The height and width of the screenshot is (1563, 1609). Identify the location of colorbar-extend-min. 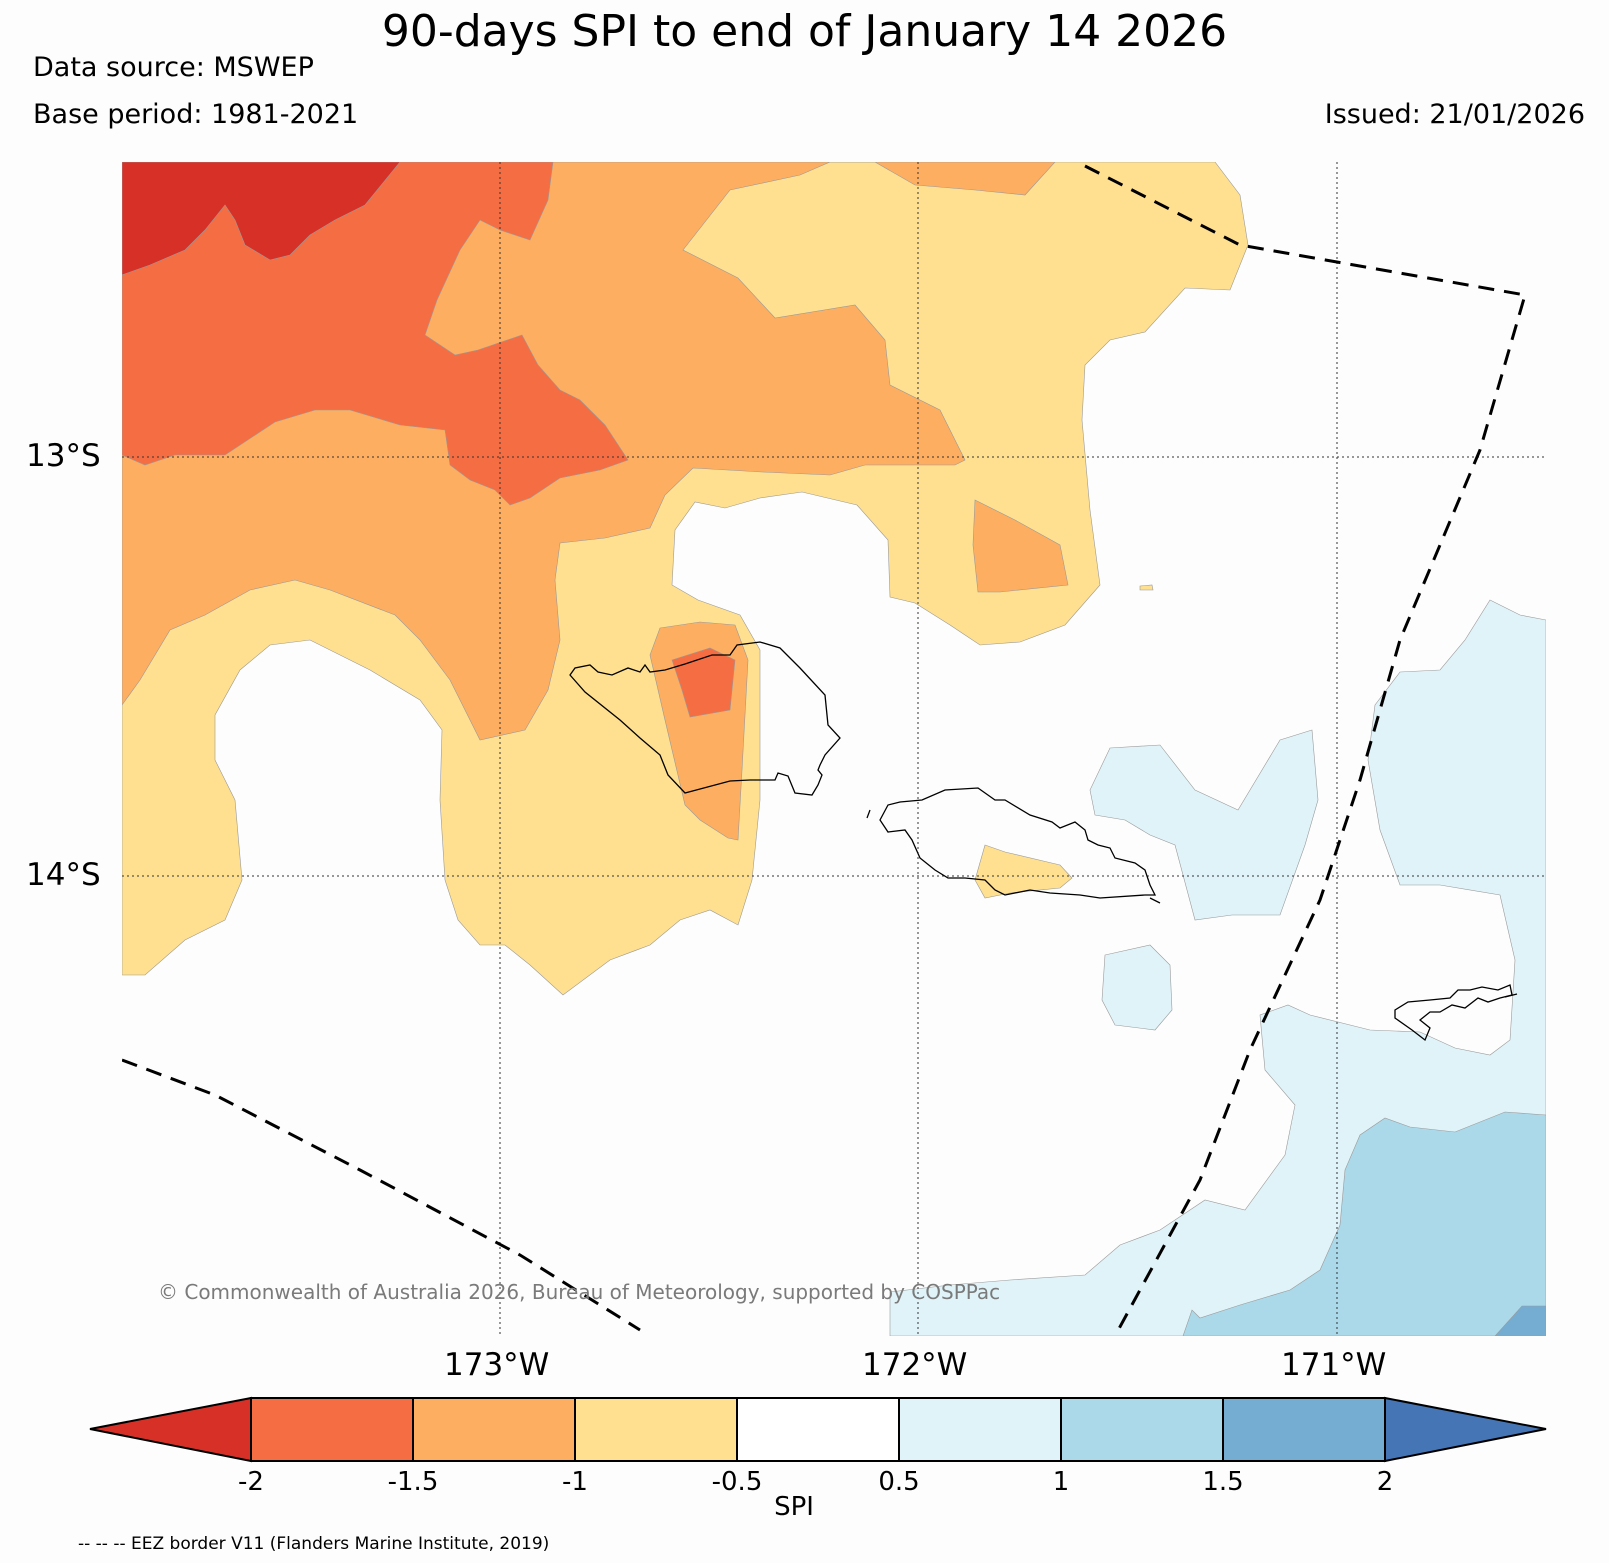
(170, 1429).